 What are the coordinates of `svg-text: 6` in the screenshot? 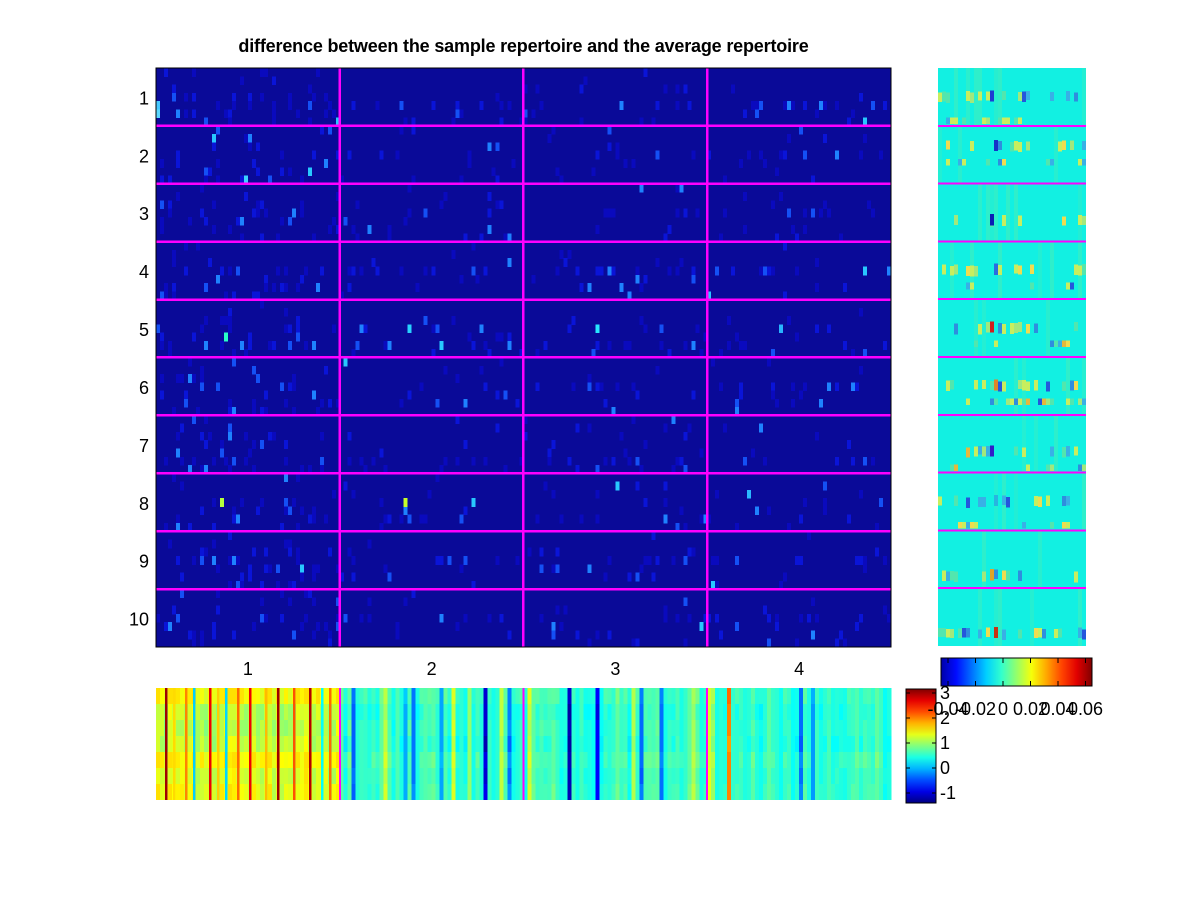 It's located at (144, 388).